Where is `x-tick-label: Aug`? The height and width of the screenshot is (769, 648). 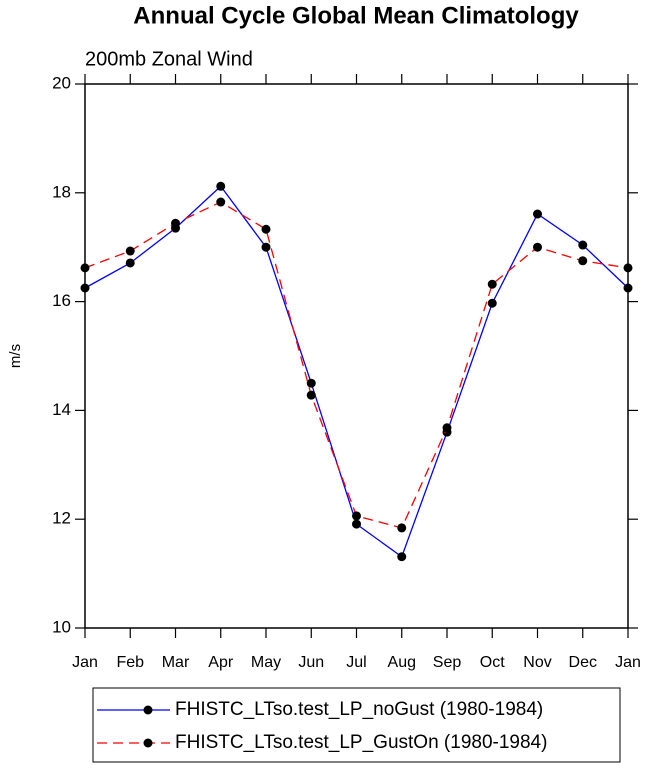 x-tick-label: Aug is located at coordinates (402, 662).